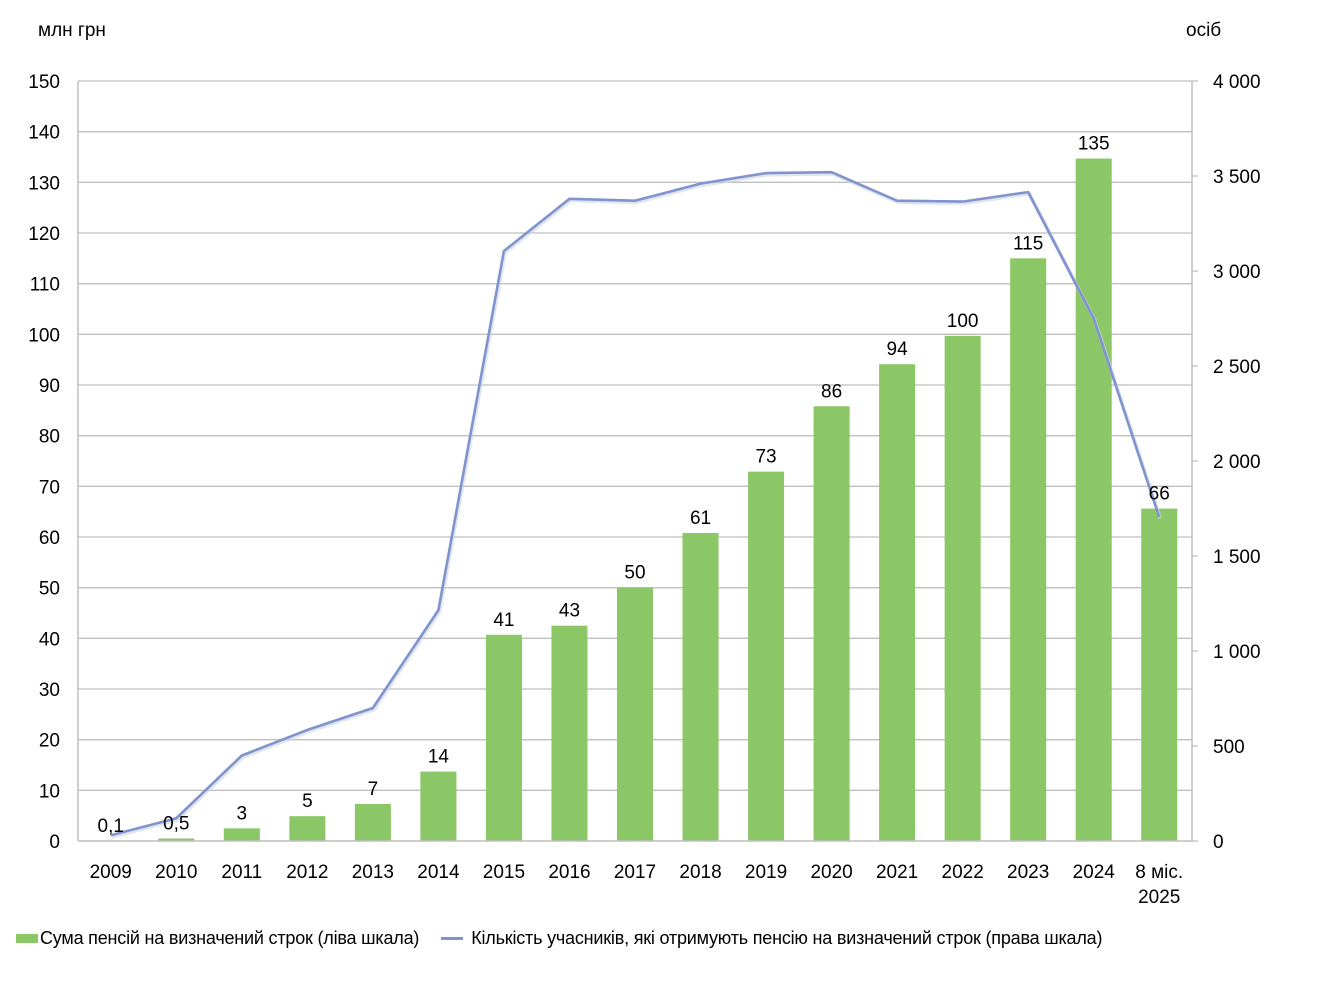  Describe the element at coordinates (27, 938) in the screenshot. I see `legend-bar-swatch-icon` at that location.